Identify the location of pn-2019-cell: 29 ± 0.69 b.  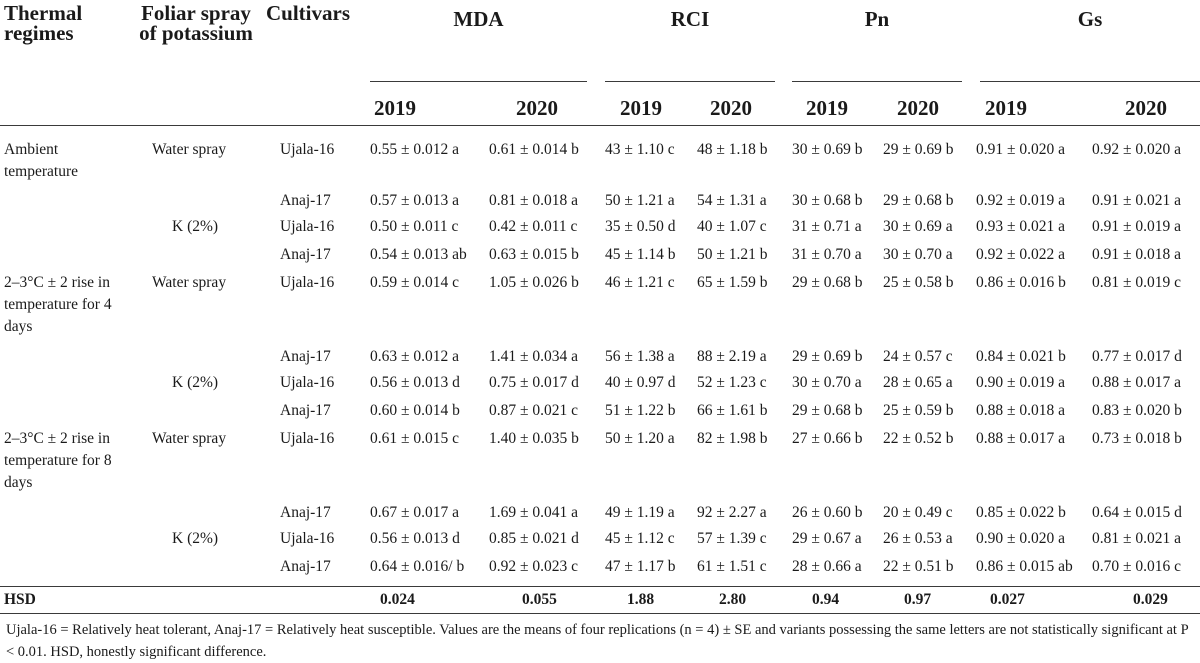
(827, 356).